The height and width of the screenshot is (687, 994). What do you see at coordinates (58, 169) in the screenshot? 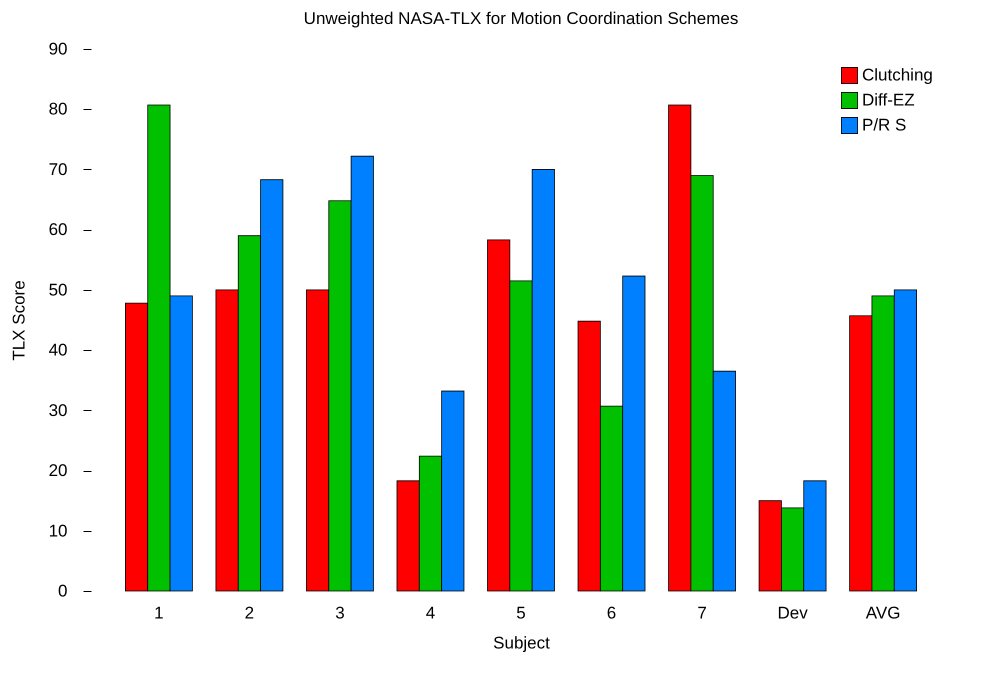
I see `y-tick-label: 70` at bounding box center [58, 169].